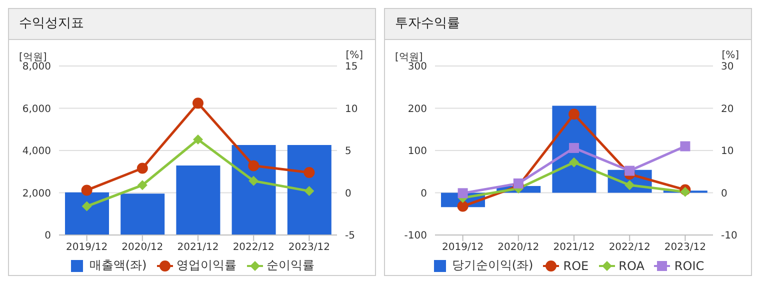  I want to click on y2-tick-label: 30, so click(727, 67).